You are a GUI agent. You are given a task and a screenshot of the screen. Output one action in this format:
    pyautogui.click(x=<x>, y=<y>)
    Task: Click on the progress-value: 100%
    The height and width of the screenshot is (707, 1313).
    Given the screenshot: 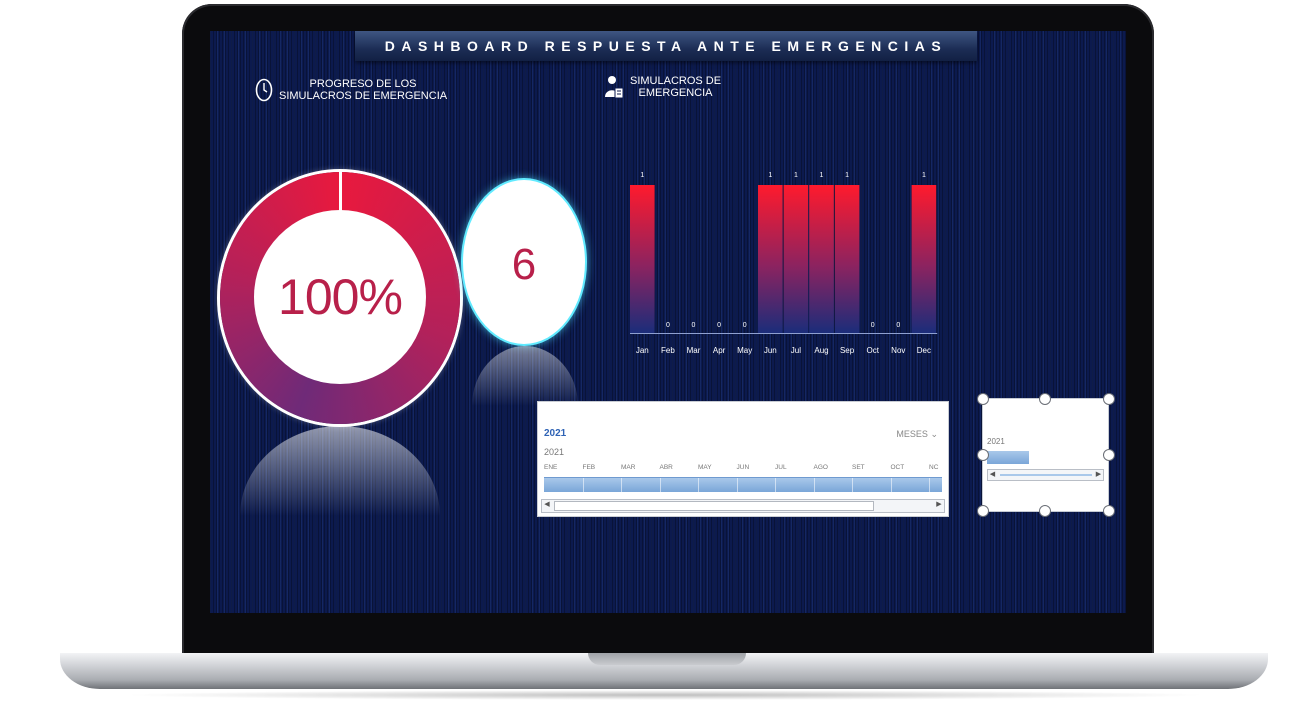 What is the action you would take?
    pyautogui.click(x=340, y=297)
    